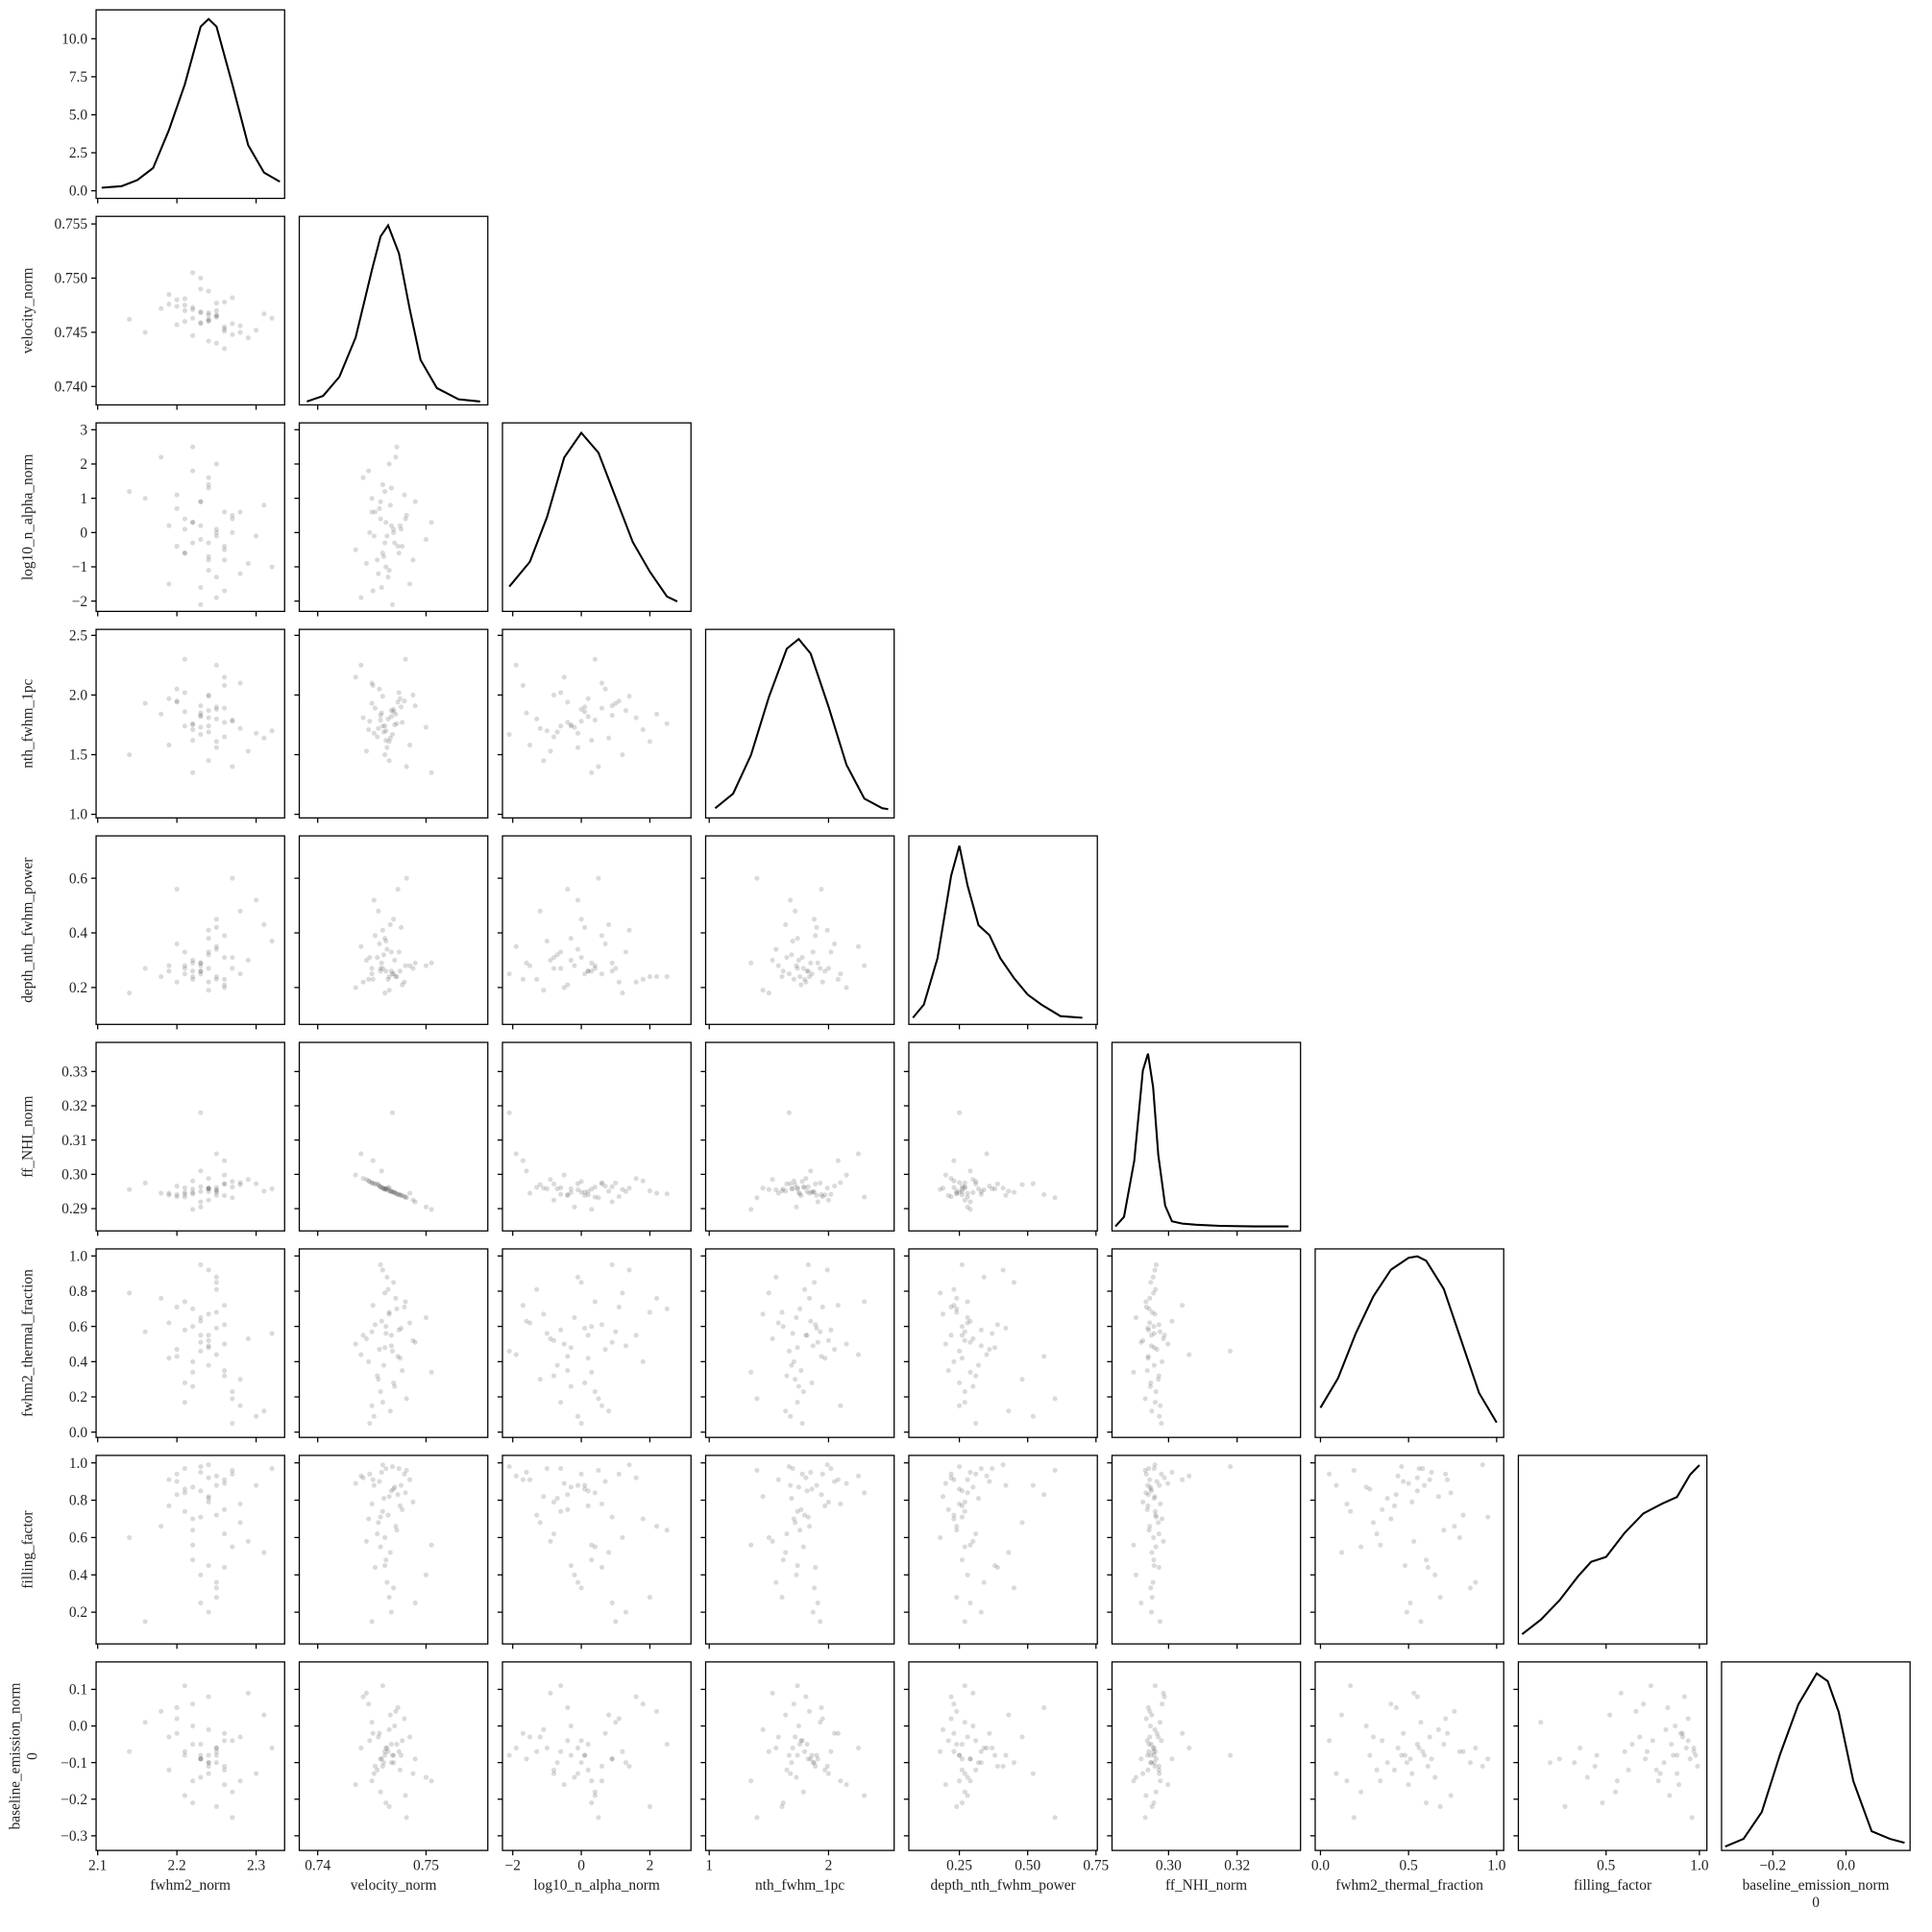  What do you see at coordinates (16, 1756) in the screenshot?
I see `y-axis-label: baseline_emission_norm` at bounding box center [16, 1756].